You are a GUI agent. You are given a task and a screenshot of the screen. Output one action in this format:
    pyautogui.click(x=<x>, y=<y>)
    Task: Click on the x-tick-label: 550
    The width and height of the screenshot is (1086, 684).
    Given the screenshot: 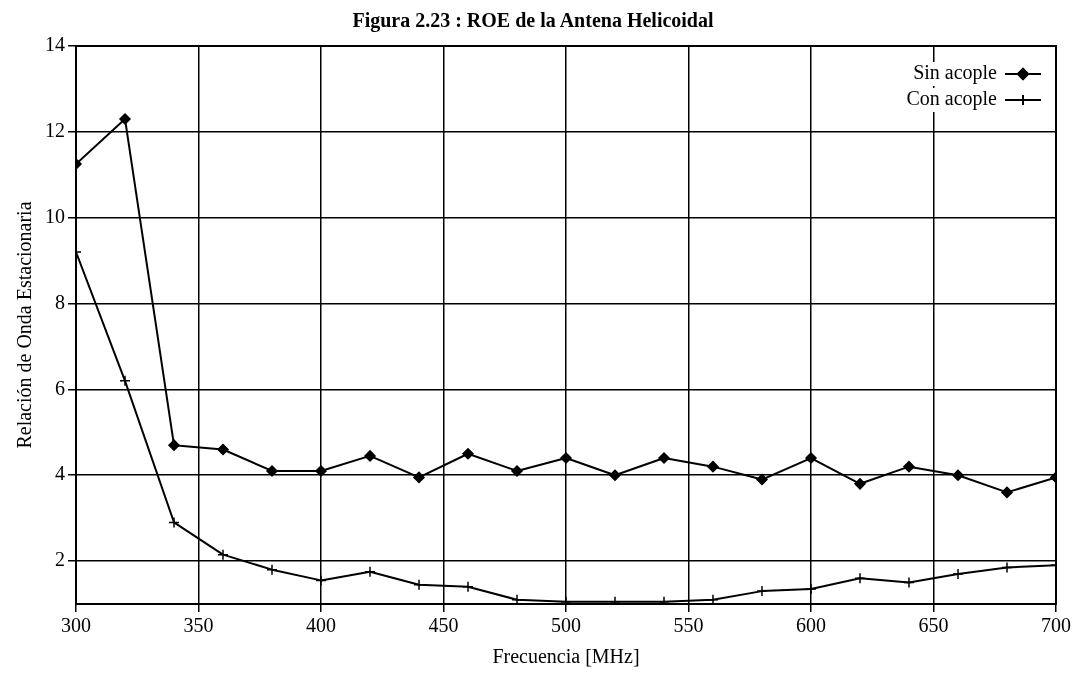 What is the action you would take?
    pyautogui.click(x=688, y=625)
    